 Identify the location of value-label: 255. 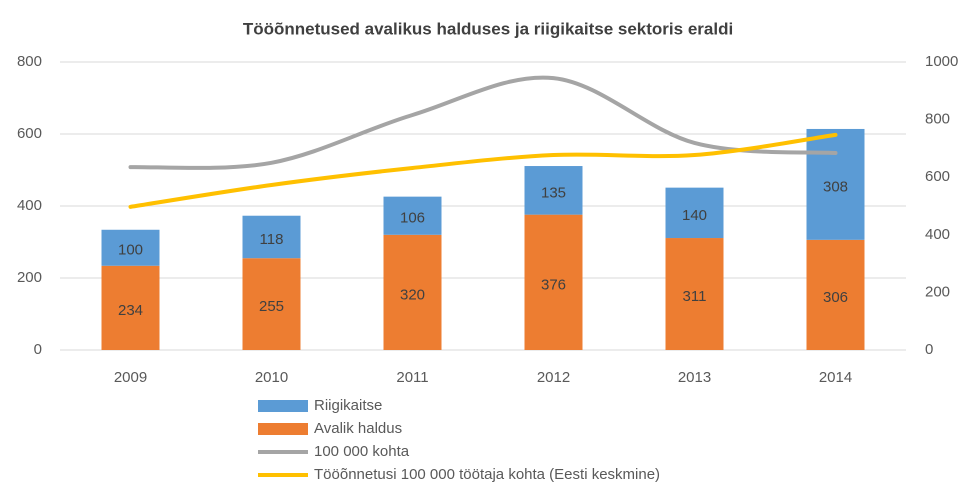
(271, 306).